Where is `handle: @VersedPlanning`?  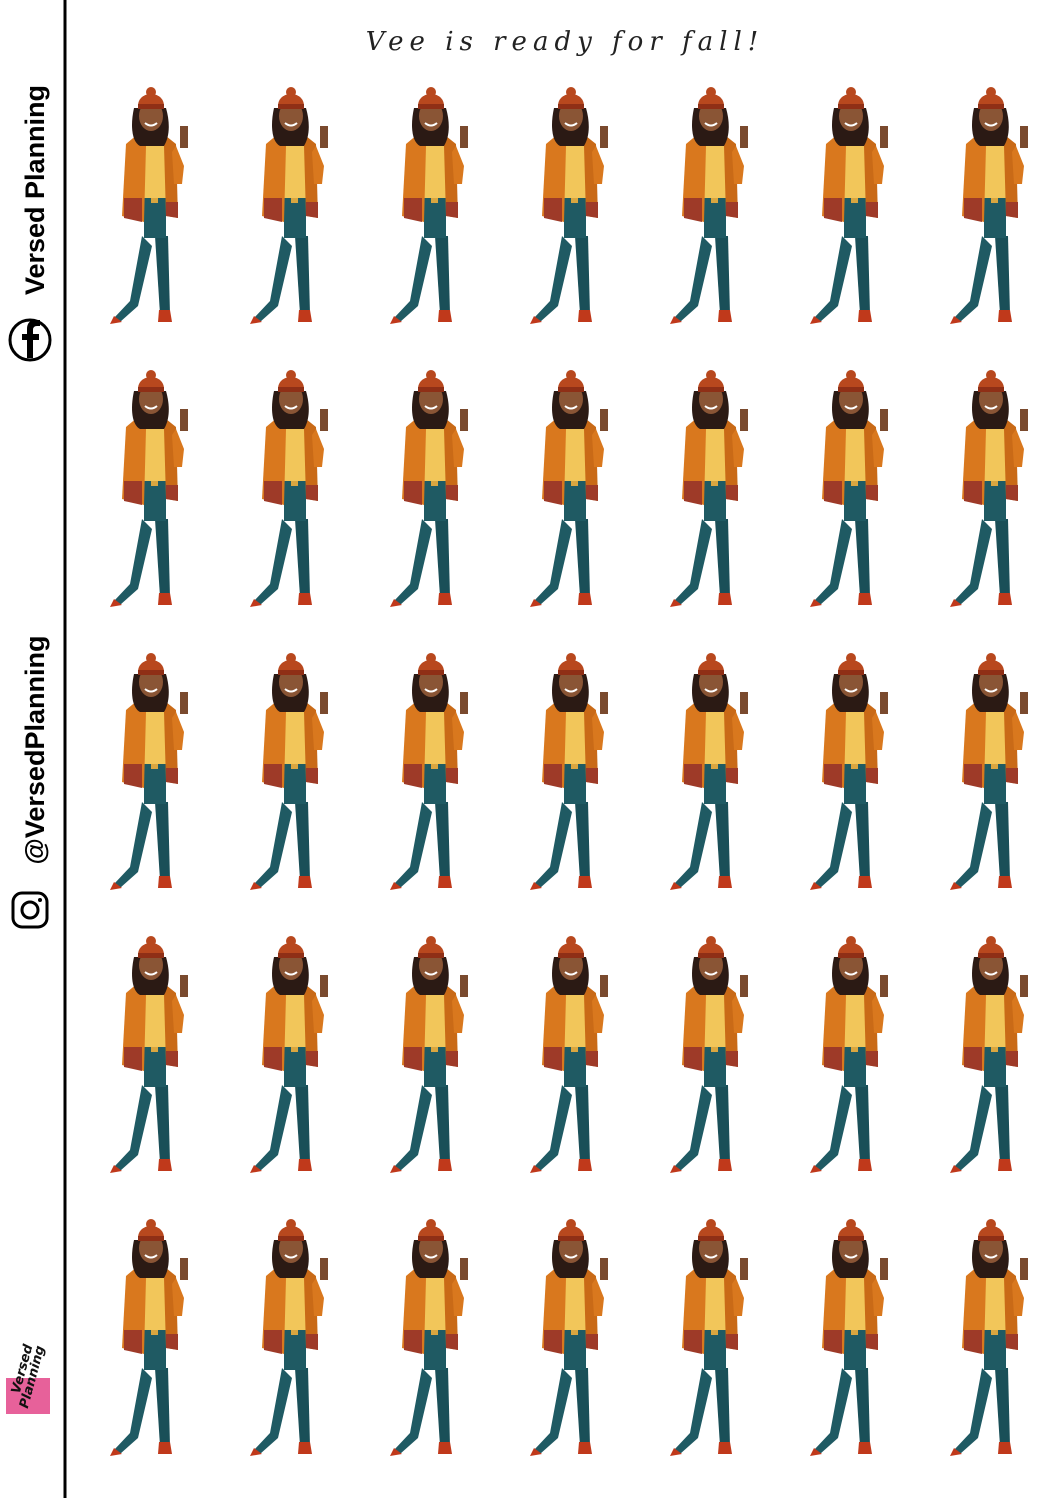 handle: @VersedPlanning is located at coordinates (35, 750).